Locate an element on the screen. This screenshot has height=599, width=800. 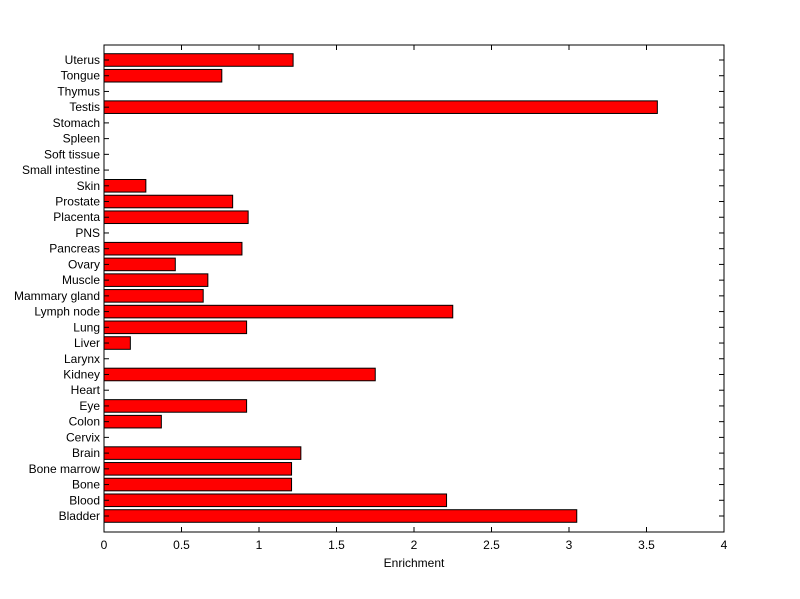
y-tick-label: Bladder is located at coordinates (79, 516).